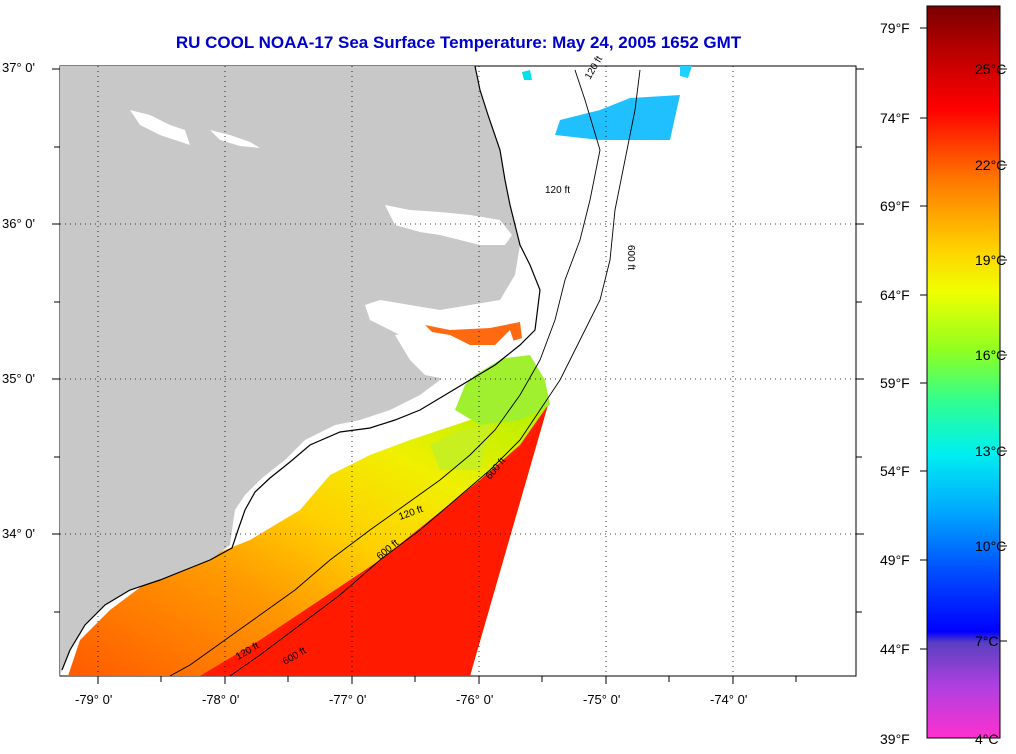  Describe the element at coordinates (991, 260) in the screenshot. I see `colorbar-c-label: 19°C` at that location.